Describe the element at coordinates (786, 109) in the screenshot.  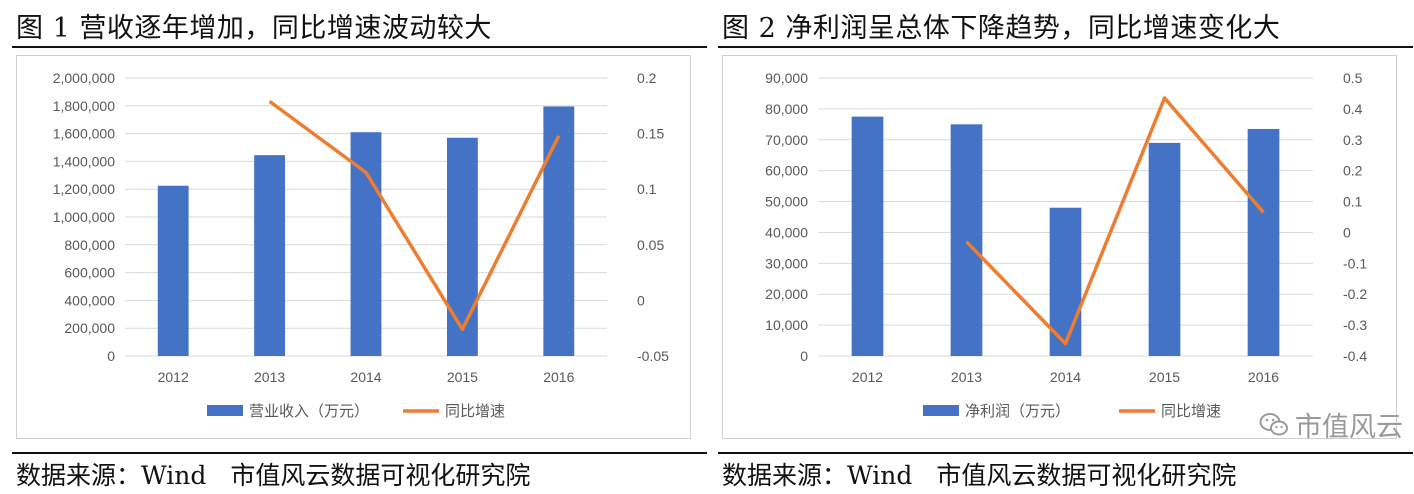
I see `y-left-tick-label: 80,000` at that location.